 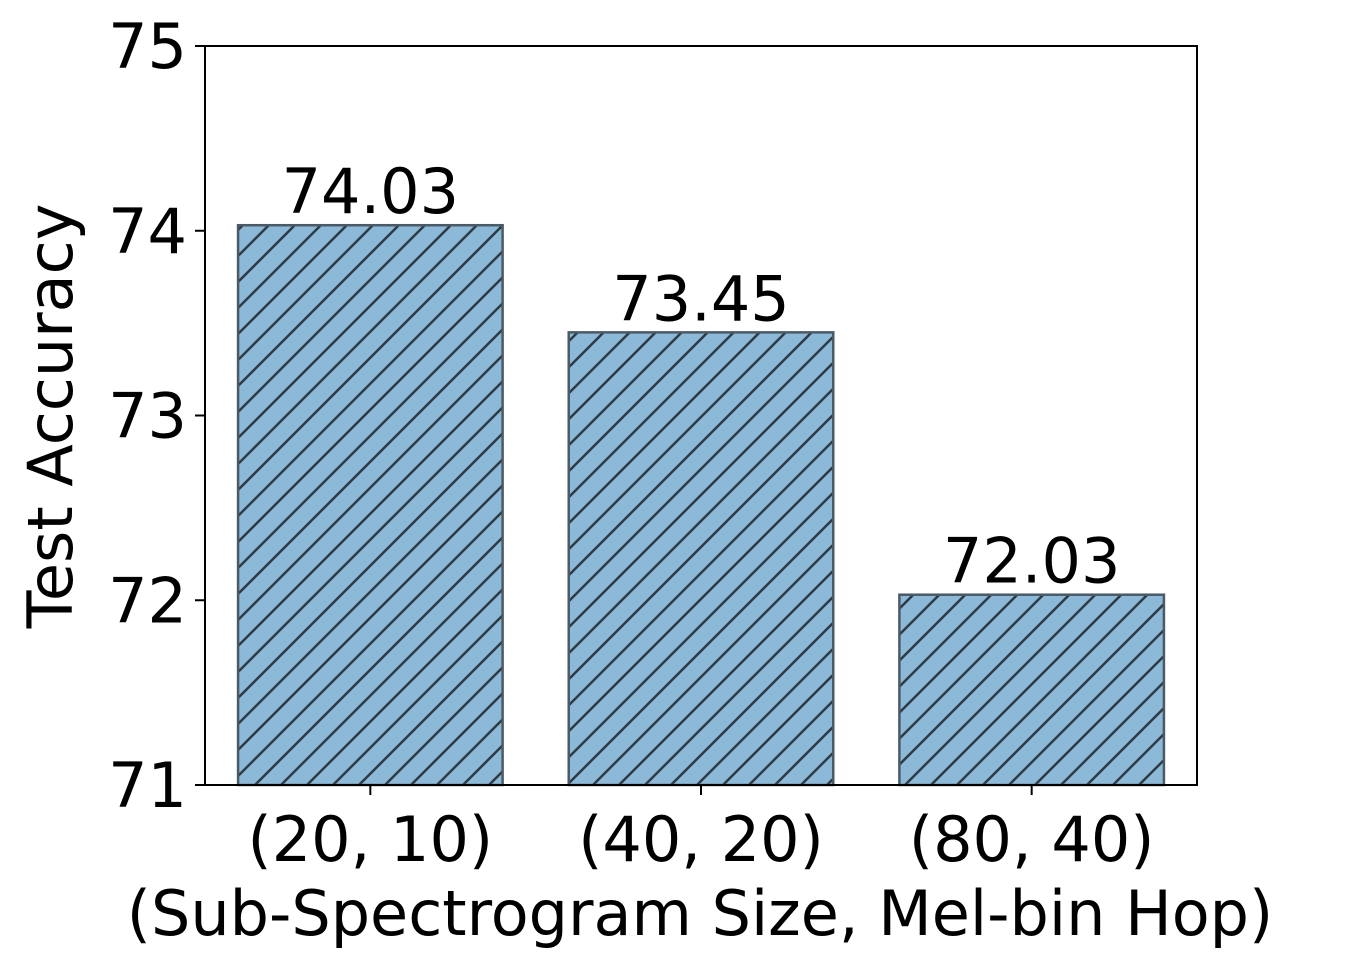 I want to click on x-axis-title: (Sub-Spectrogram Size, Mel-bin Hop), so click(x=700, y=913).